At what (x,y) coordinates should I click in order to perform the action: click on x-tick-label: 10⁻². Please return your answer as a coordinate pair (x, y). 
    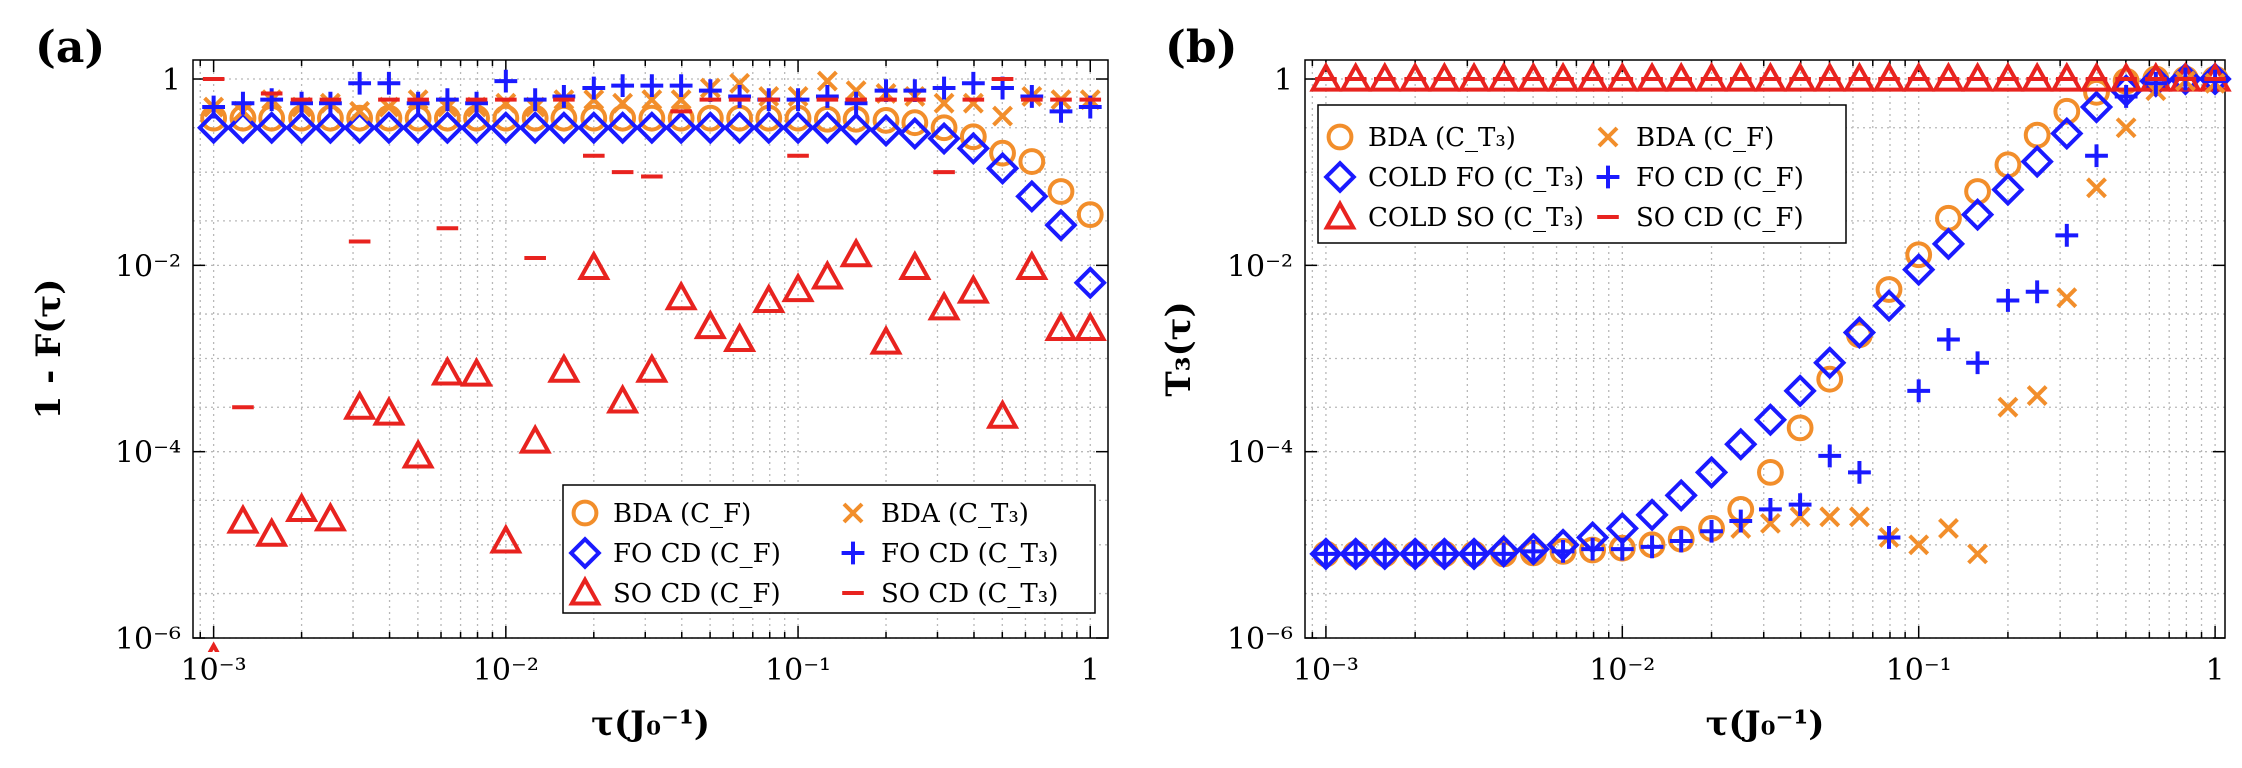
    Looking at the image, I should click on (1622, 670).